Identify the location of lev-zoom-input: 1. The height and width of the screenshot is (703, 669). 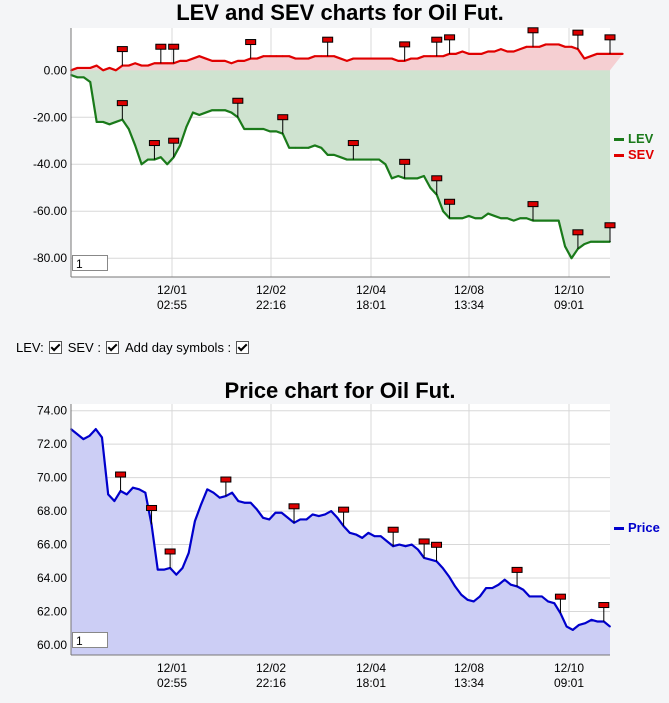
(90, 263).